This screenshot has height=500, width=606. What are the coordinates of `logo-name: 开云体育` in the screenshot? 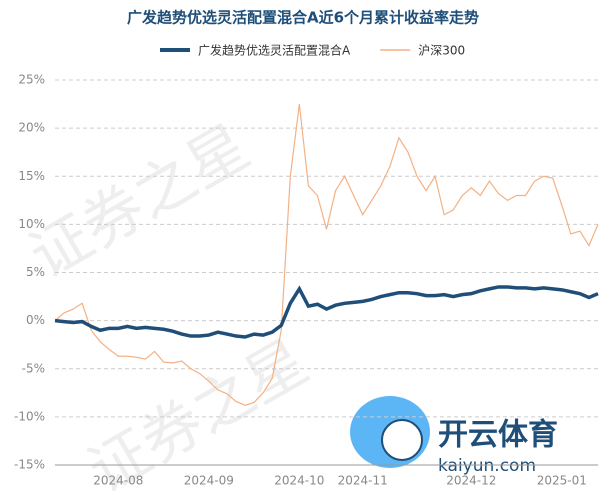 It's located at (498, 435).